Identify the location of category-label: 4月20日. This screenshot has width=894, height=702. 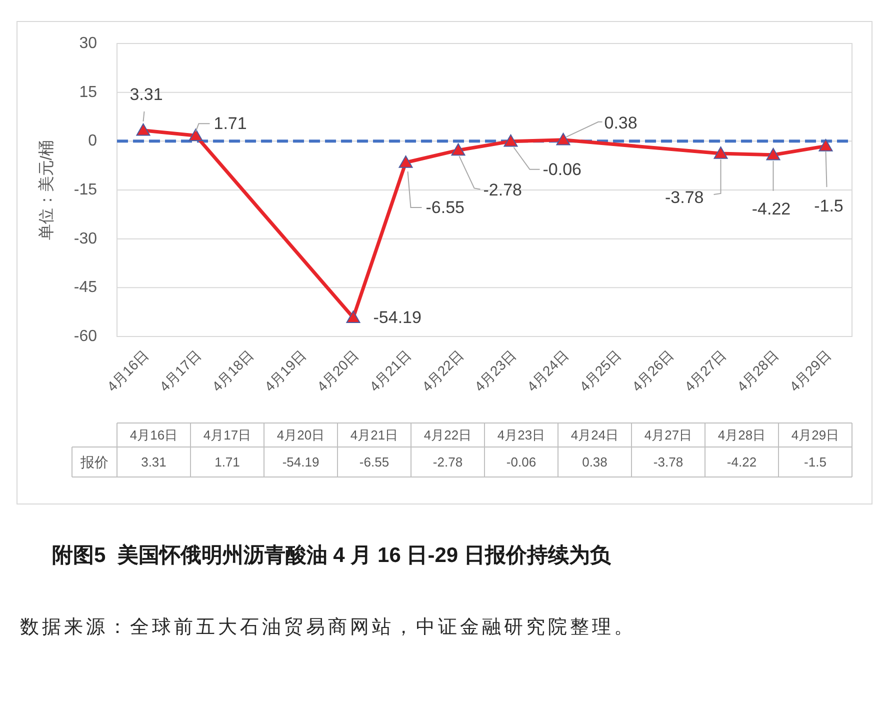
(300, 435).